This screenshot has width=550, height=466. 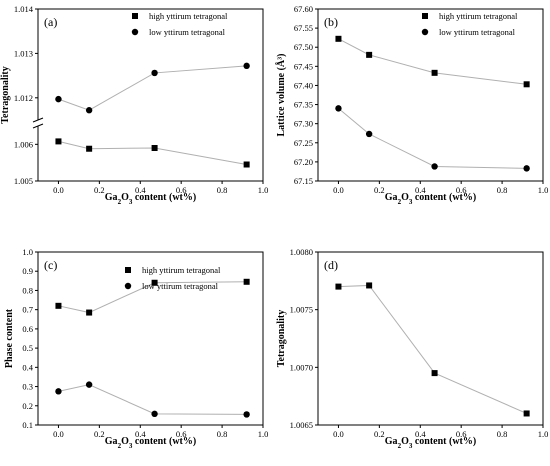 I want to click on y-tick-label: 1.0080, so click(x=301, y=252).